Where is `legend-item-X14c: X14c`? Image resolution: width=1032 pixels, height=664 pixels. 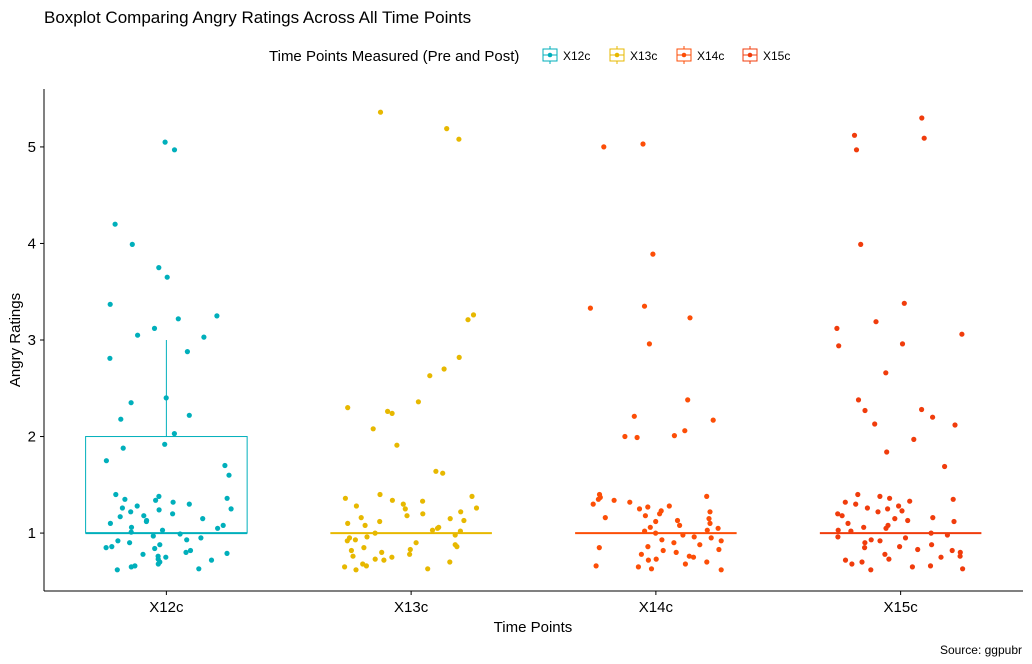
legend-item-X14c: X14c is located at coordinates (700, 55).